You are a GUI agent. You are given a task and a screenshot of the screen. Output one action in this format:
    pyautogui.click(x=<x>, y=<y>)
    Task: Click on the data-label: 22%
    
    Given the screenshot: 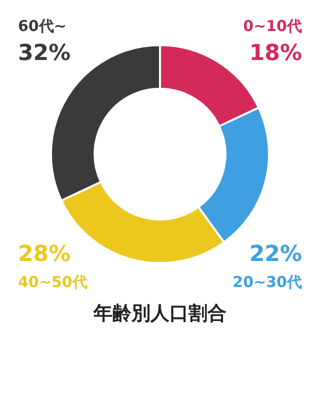 What is the action you would take?
    pyautogui.click(x=275, y=254)
    